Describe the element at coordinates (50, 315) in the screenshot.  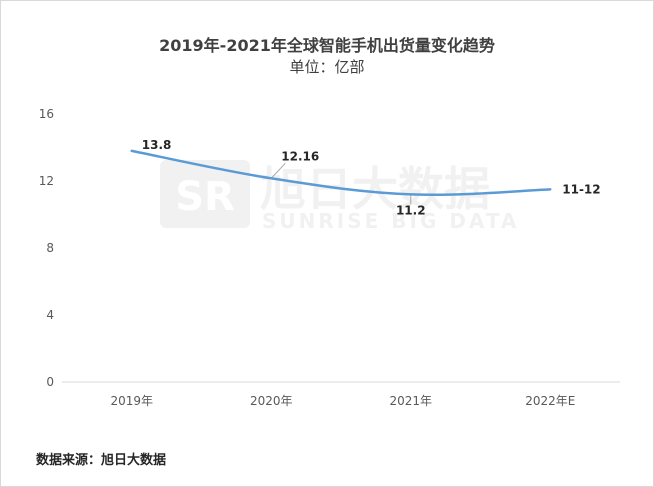
I see `y-tick-label: 4` at that location.